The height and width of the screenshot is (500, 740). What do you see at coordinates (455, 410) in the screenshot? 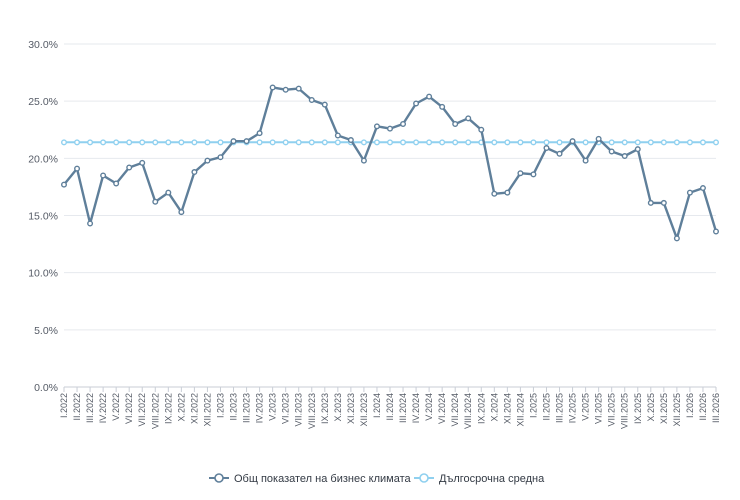
I see `x-tick-label: VII.2024` at bounding box center [455, 410].